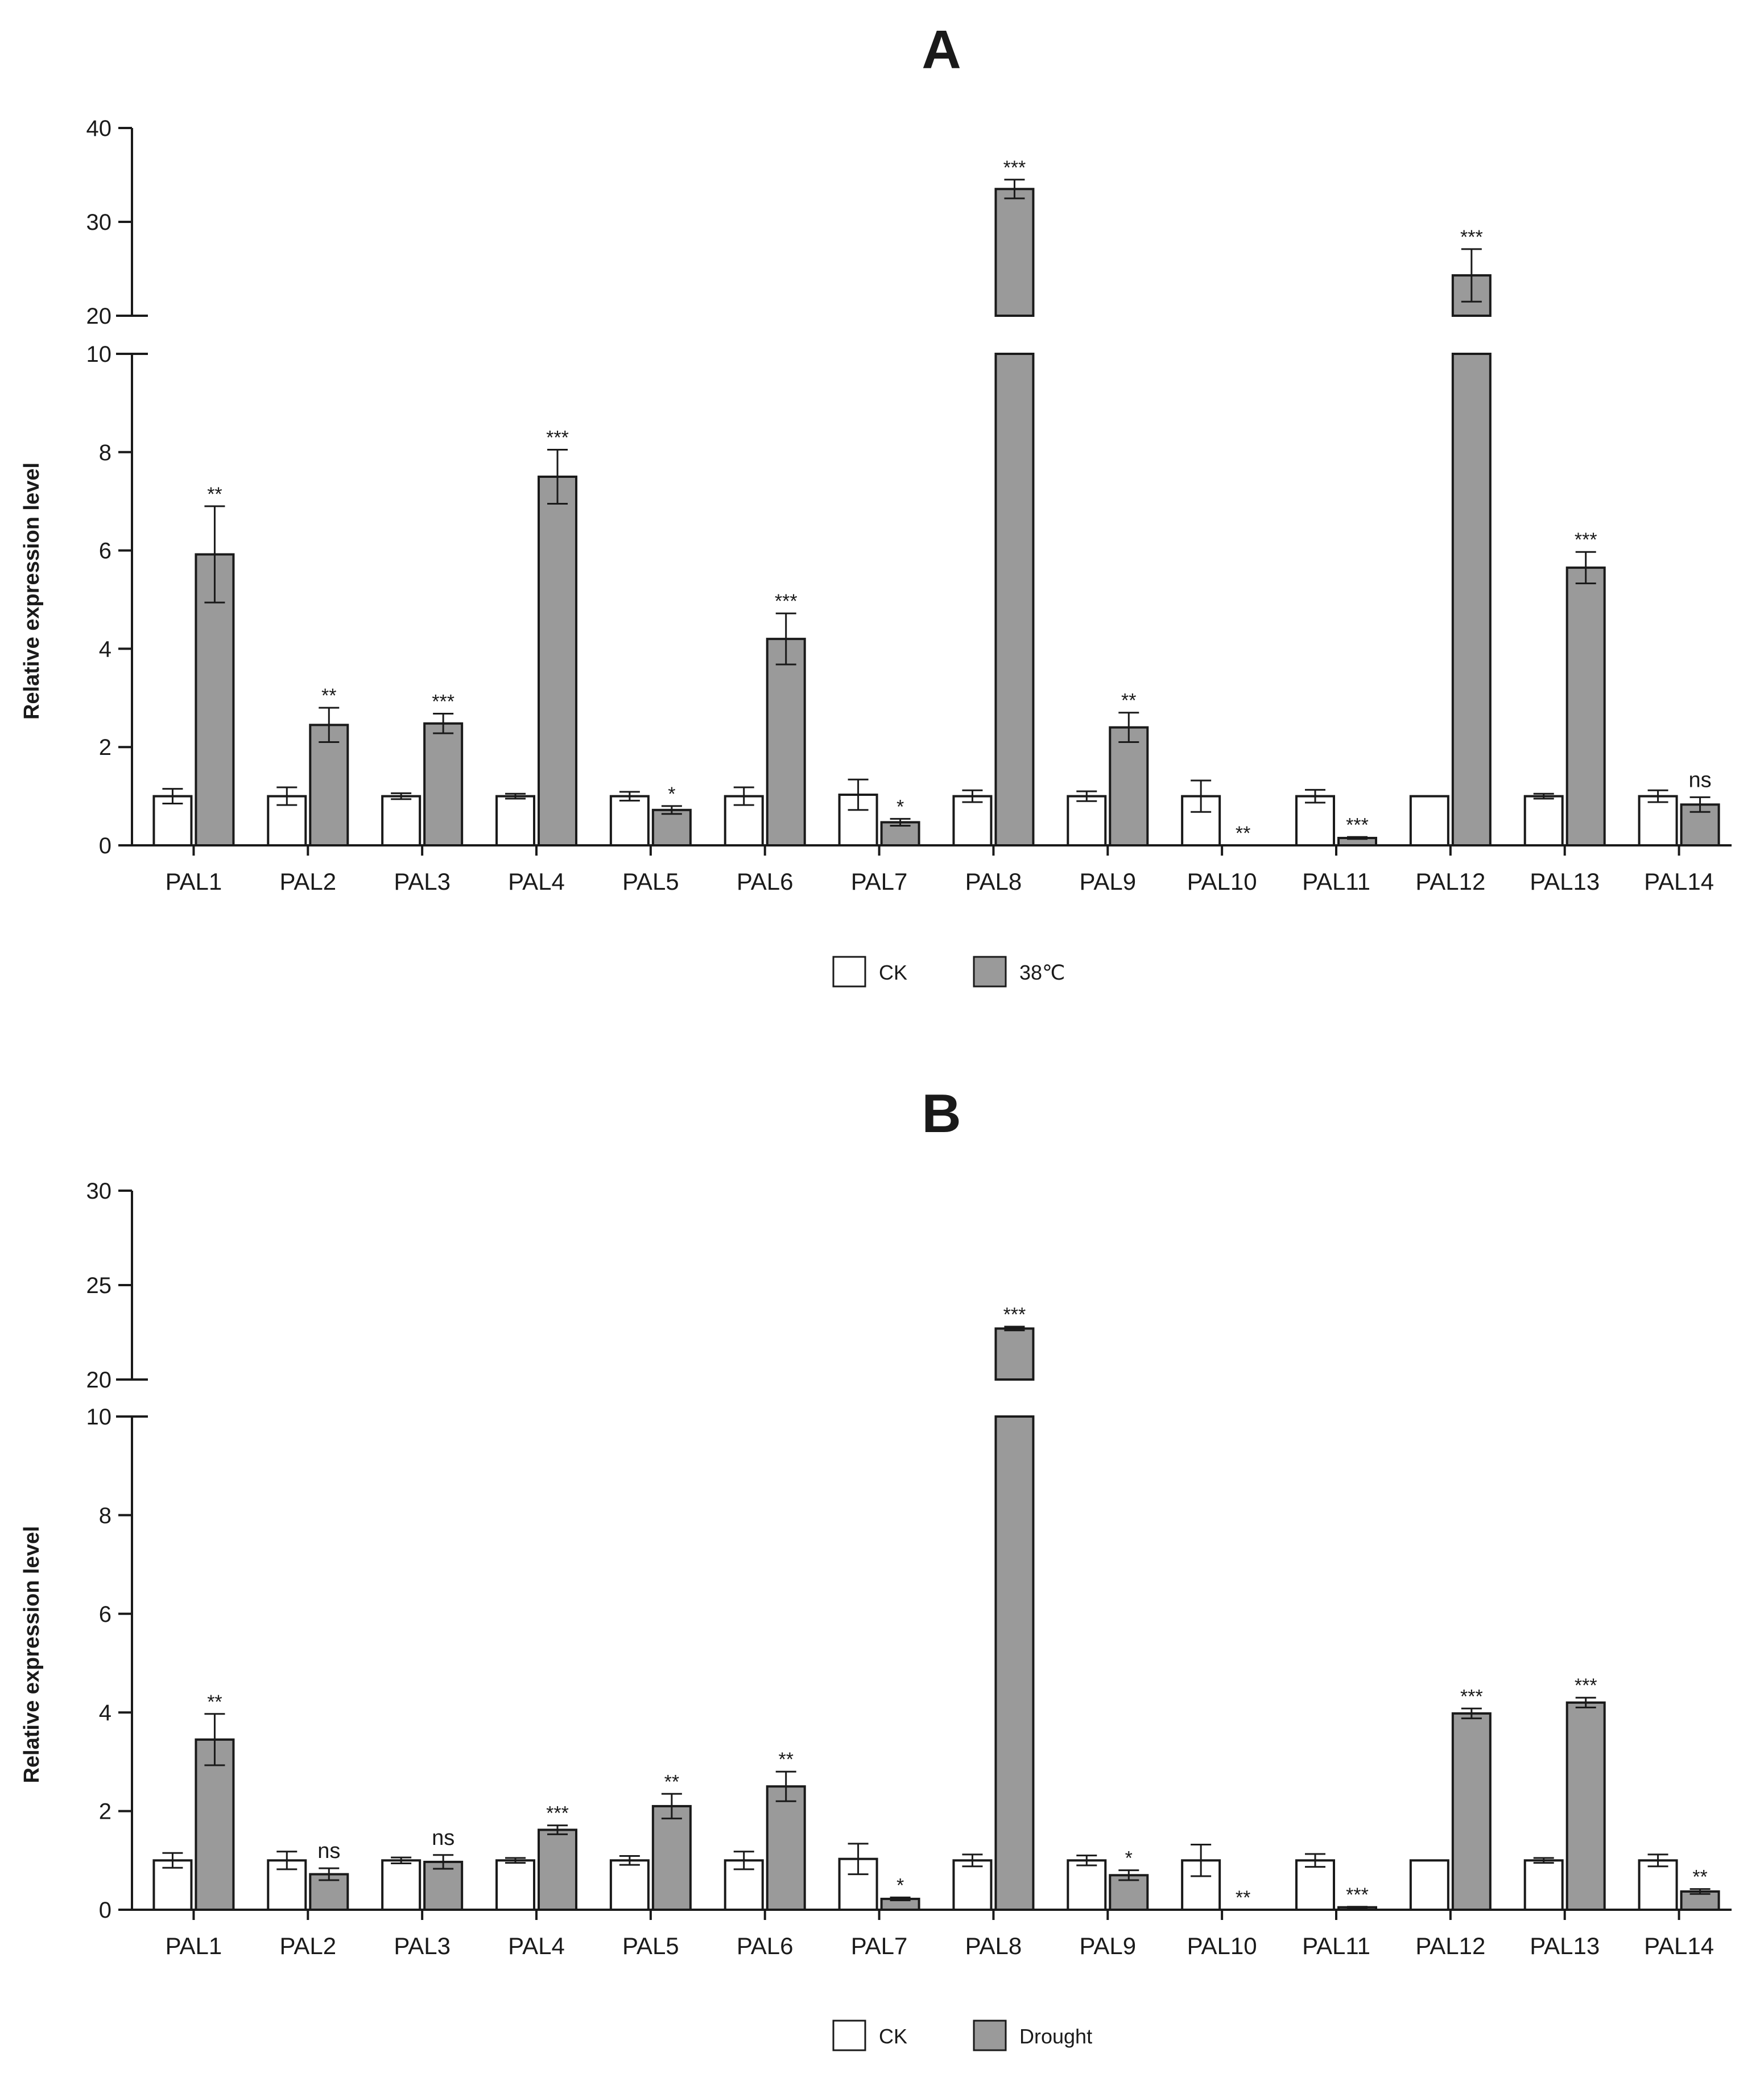 This screenshot has width=1764, height=2073. I want to click on y-tick-label: 8, so click(105, 1515).